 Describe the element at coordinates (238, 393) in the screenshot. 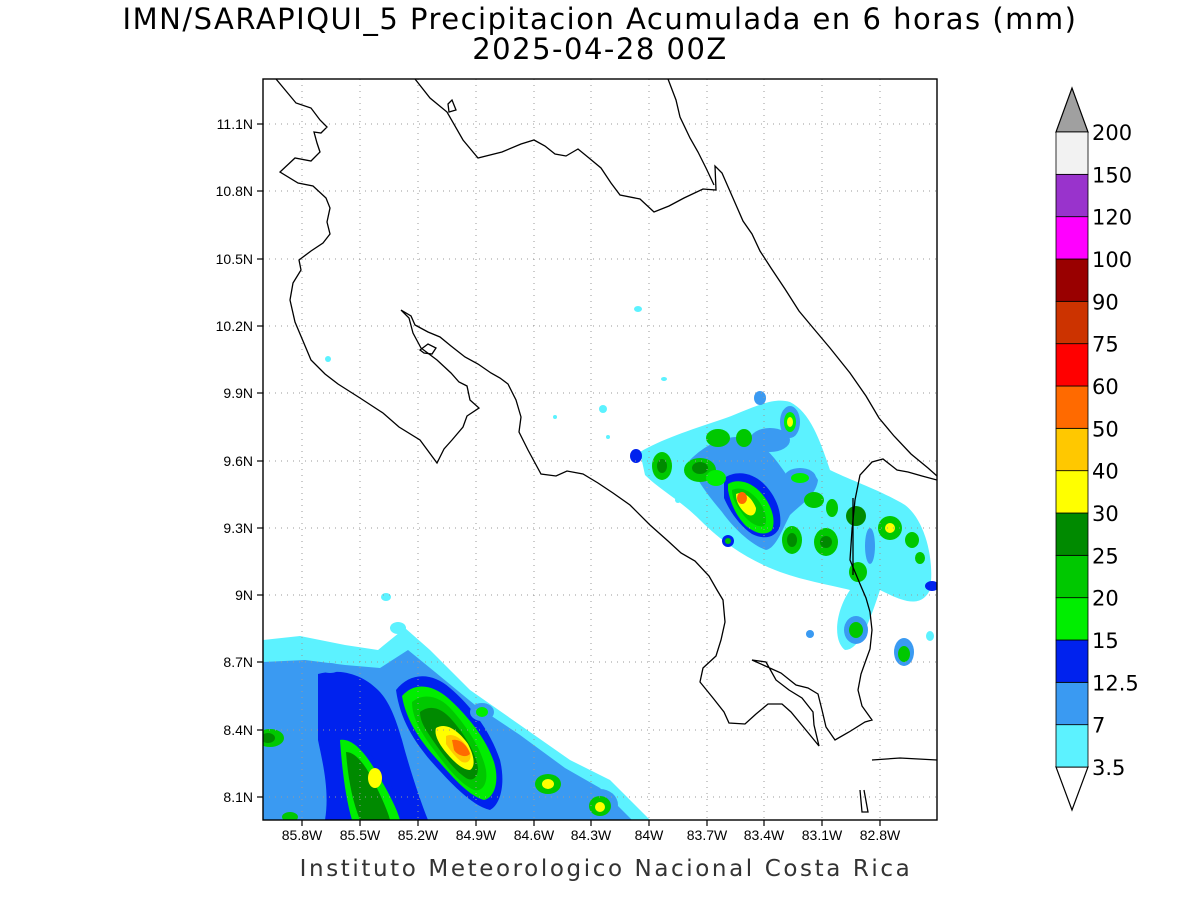

I see `lat-label: 9.9N` at that location.